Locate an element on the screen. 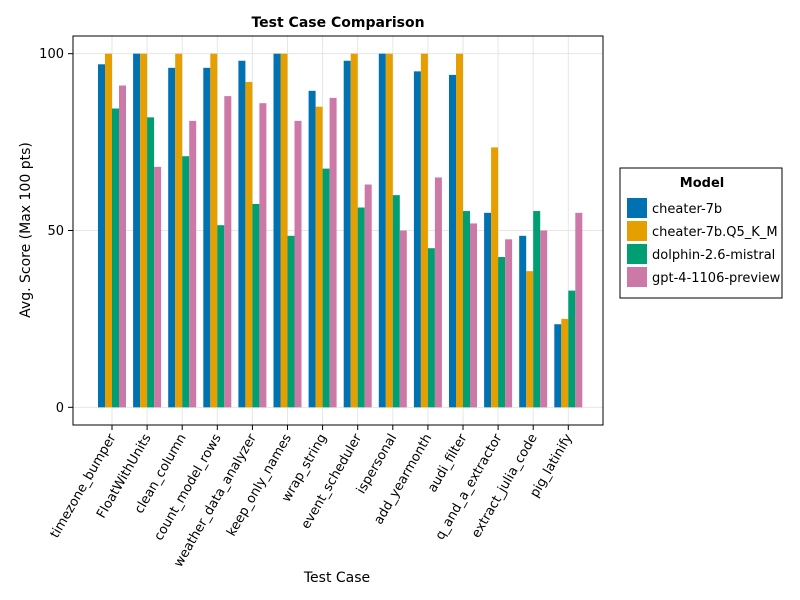  legend-label: gpt-4-1106-preview is located at coordinates (716, 278).